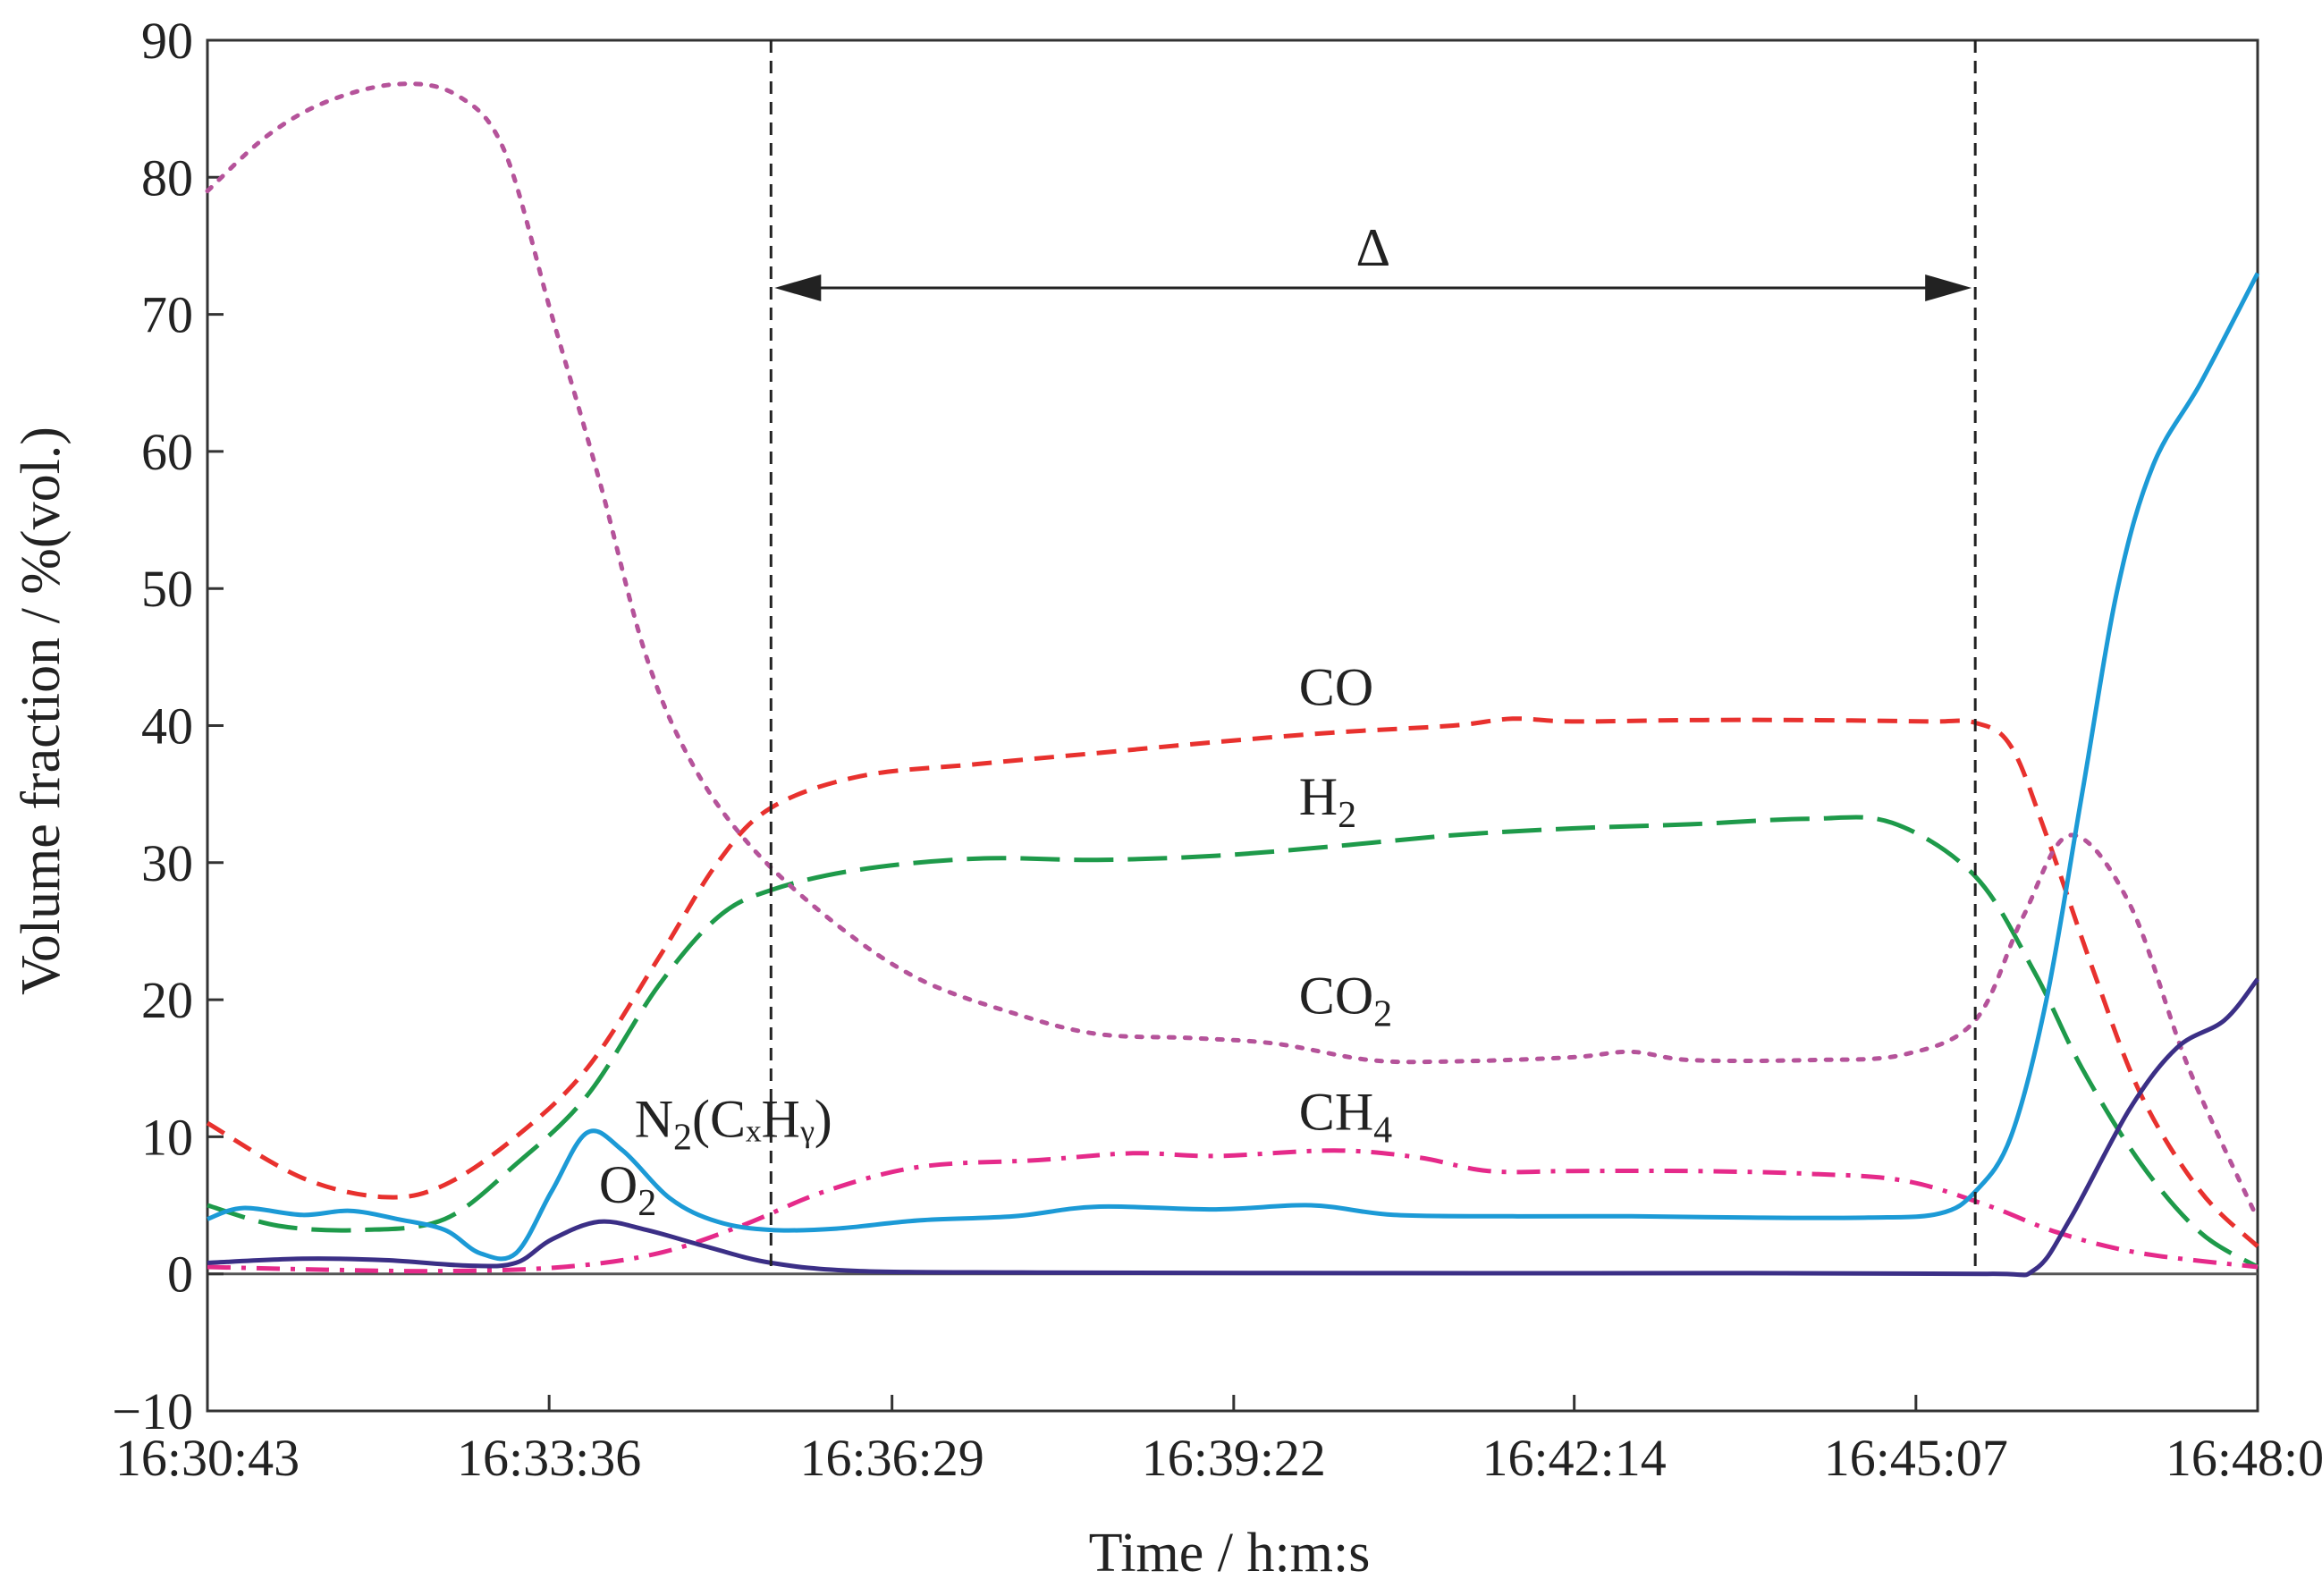 The image size is (2322, 1596). I want to click on series-label-co: CO, so click(1336, 687).